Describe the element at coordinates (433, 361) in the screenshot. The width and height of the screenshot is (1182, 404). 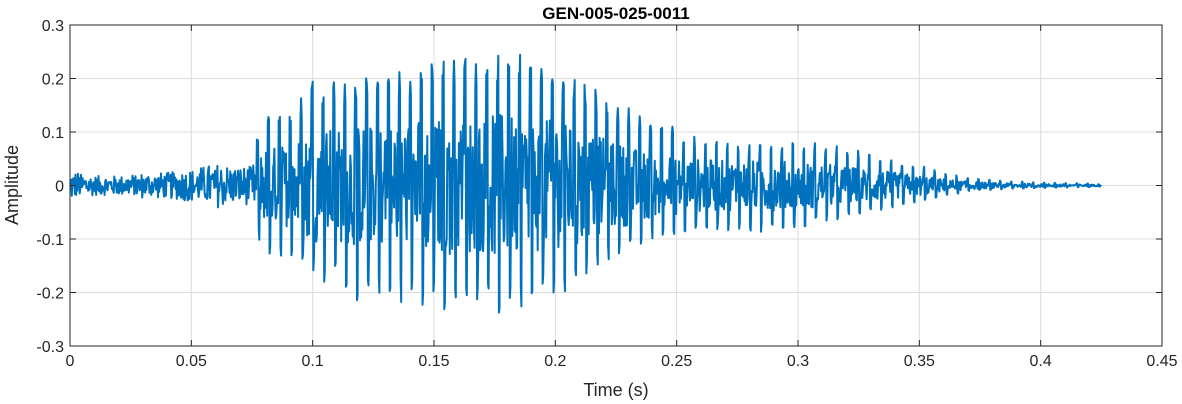
I see `x-tick-label: 0.15` at that location.